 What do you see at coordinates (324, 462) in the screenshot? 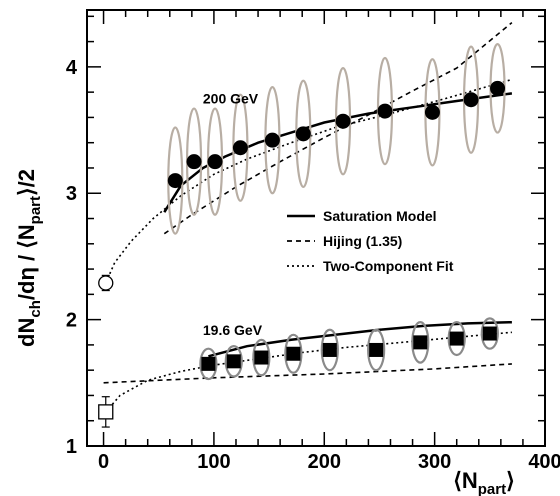
I see `x-tick-label: 200` at bounding box center [324, 462].